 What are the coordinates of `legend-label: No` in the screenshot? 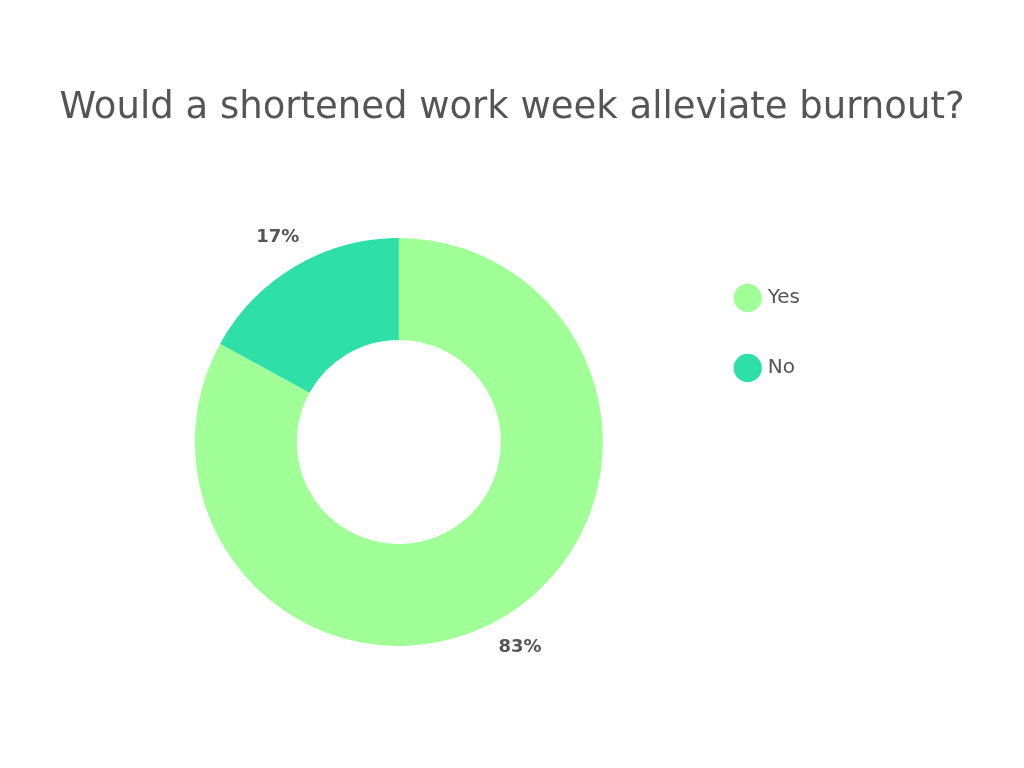 It's located at (781, 366).